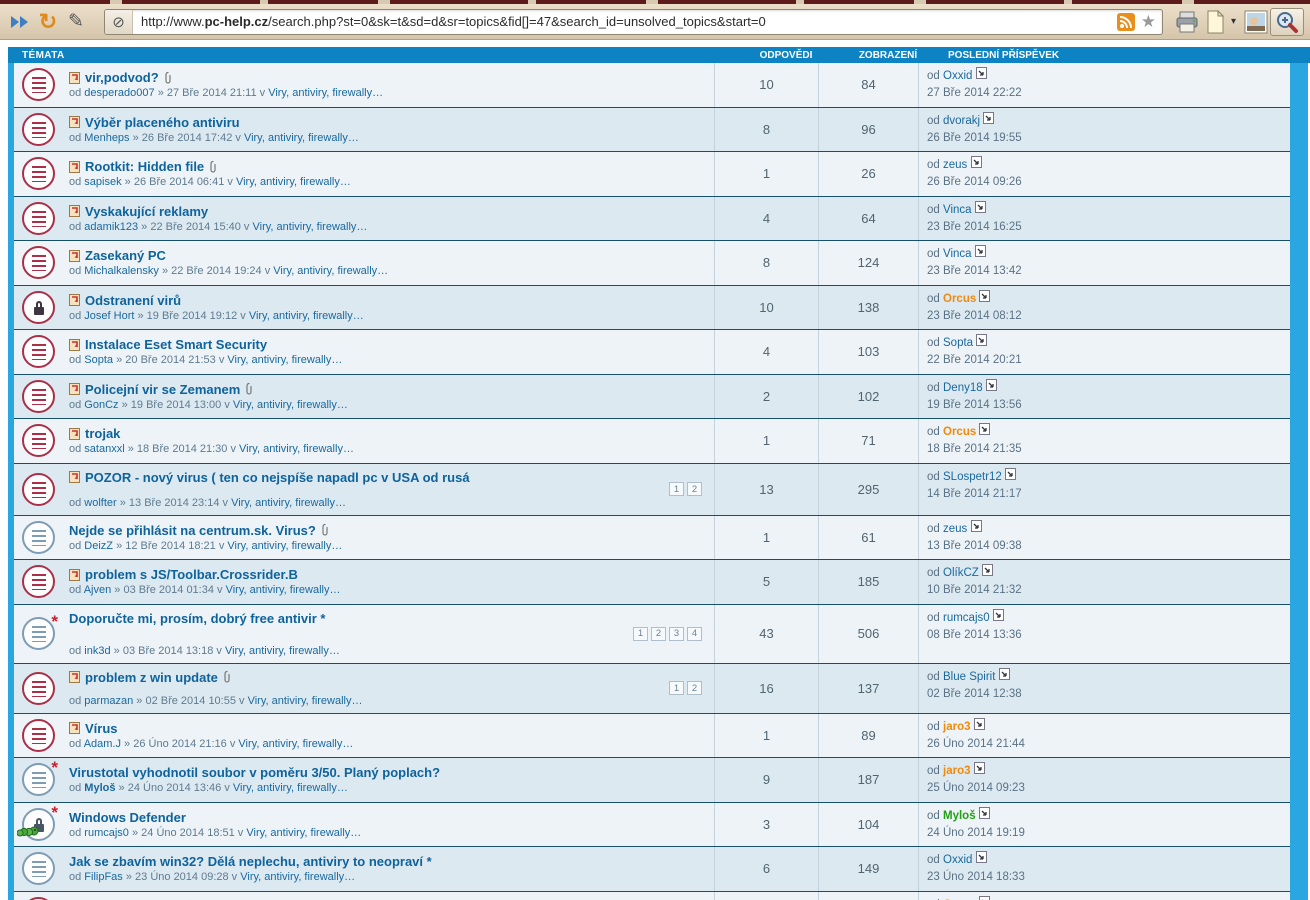 Image resolution: width=1310 pixels, height=900 pixels. What do you see at coordinates (151, 677) in the screenshot?
I see `topic-title-link: problem z win update` at bounding box center [151, 677].